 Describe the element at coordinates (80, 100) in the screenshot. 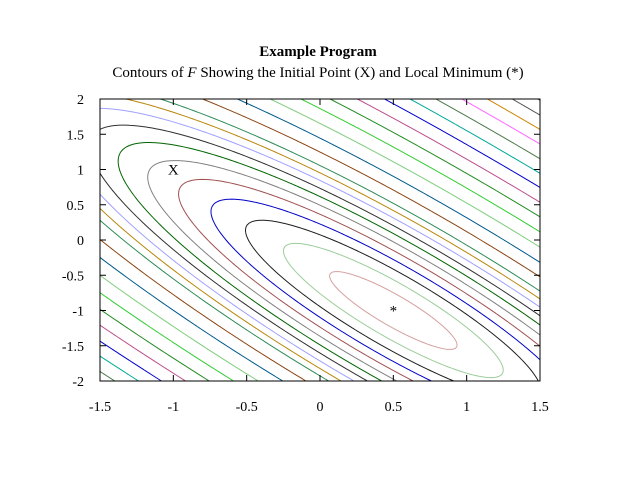

I see `y-tick-label: 2` at that location.